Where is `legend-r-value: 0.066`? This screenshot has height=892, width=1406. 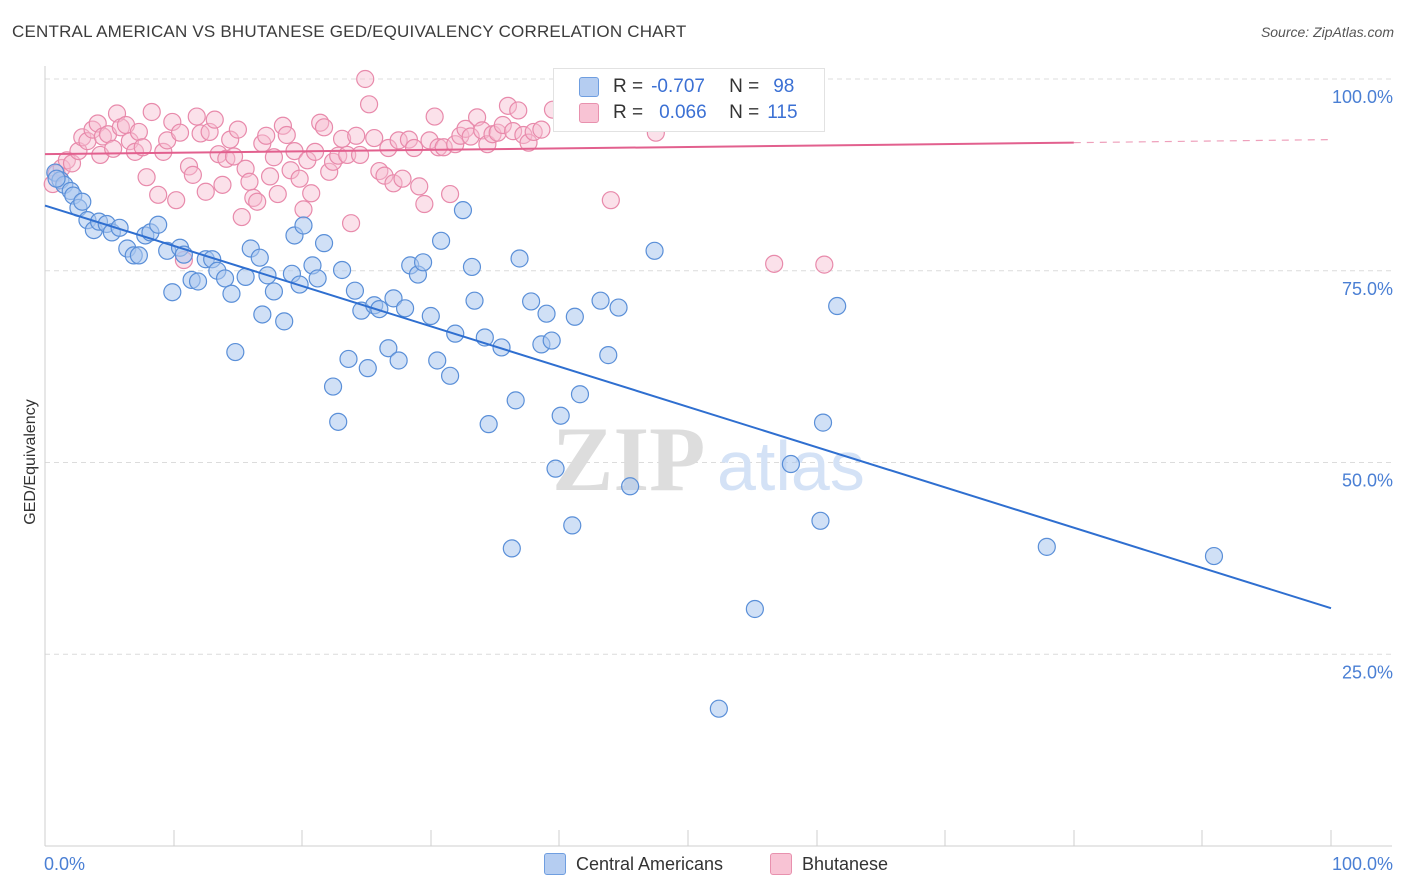 legend-r-value: 0.066 is located at coordinates (683, 112).